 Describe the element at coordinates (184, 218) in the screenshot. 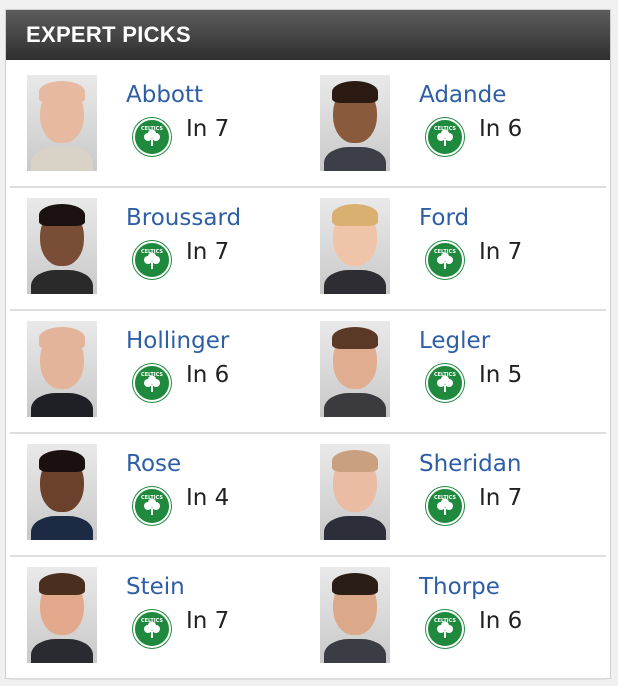

I see `expert-name-link: Broussard` at that location.